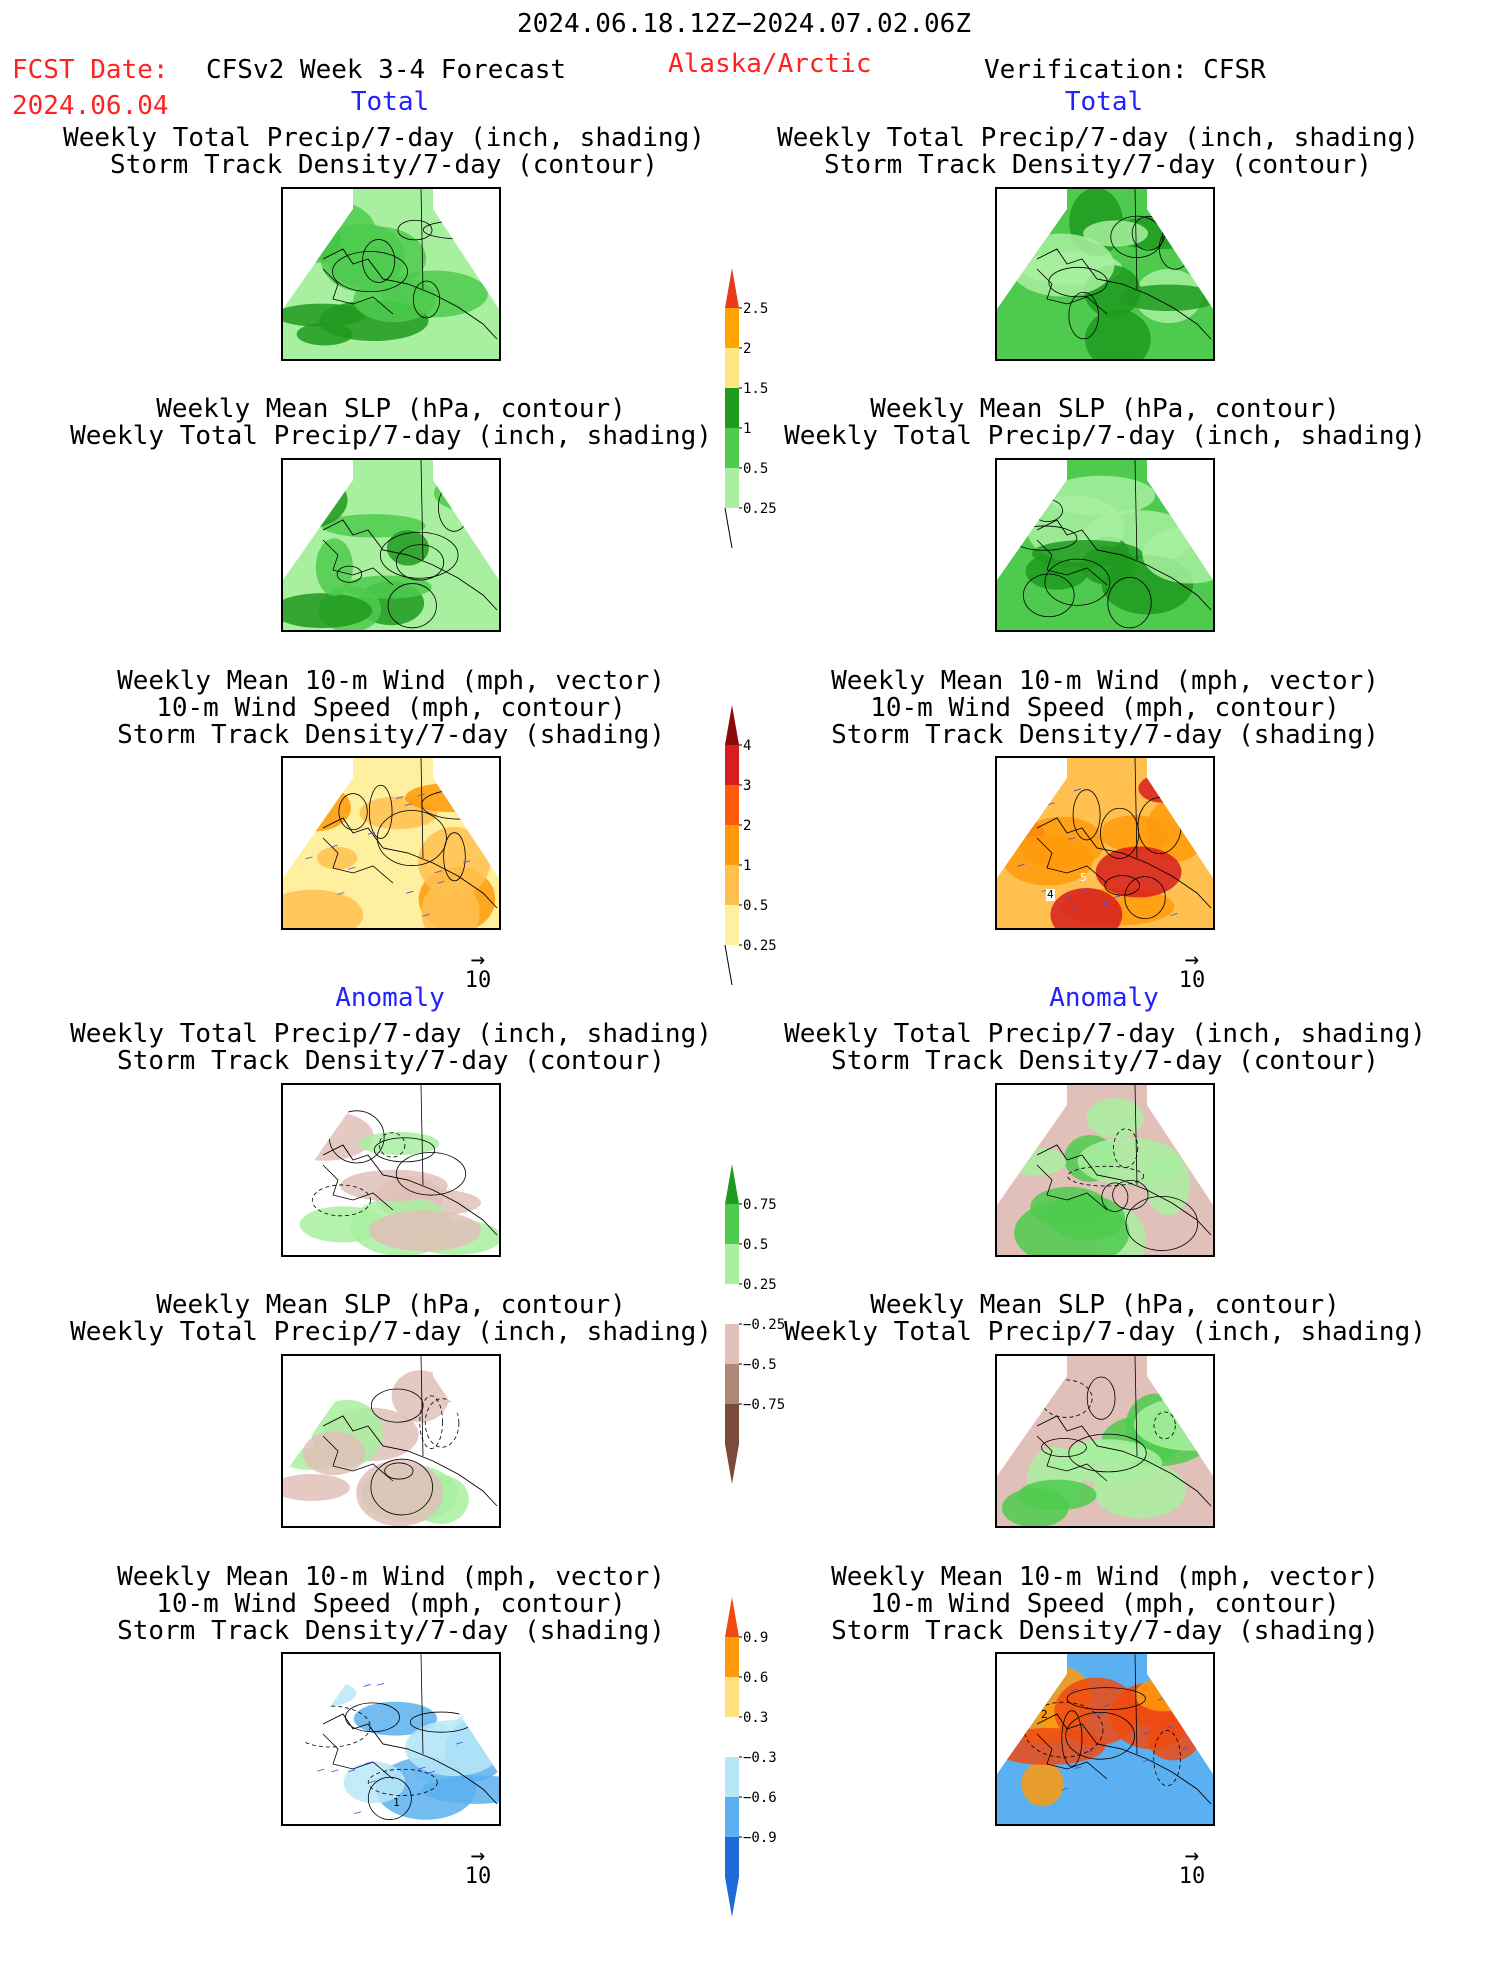  I want to click on section-total-right: Total, so click(1104, 102).